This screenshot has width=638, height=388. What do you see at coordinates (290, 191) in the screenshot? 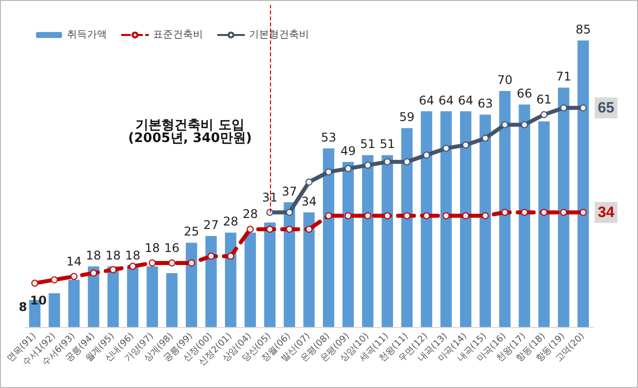
I see `data-label: 37` at bounding box center [290, 191].